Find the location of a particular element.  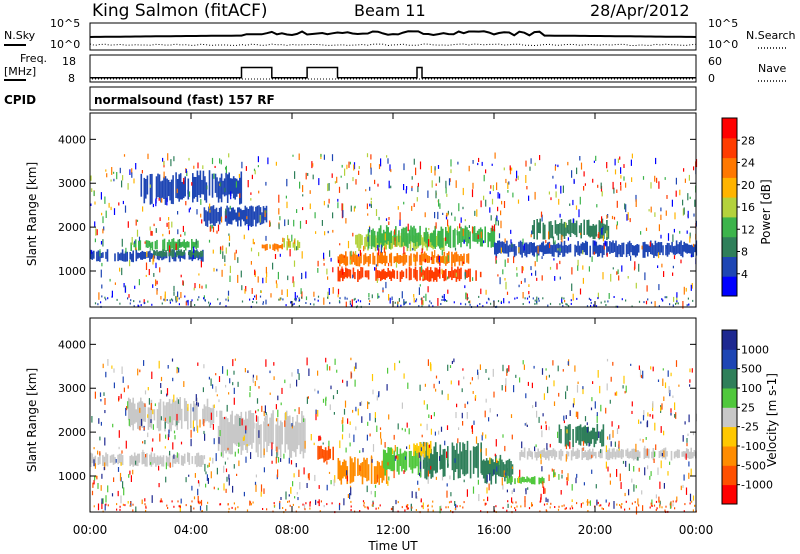

power-ylabel: Slant Range [km] is located at coordinates (32, 214).